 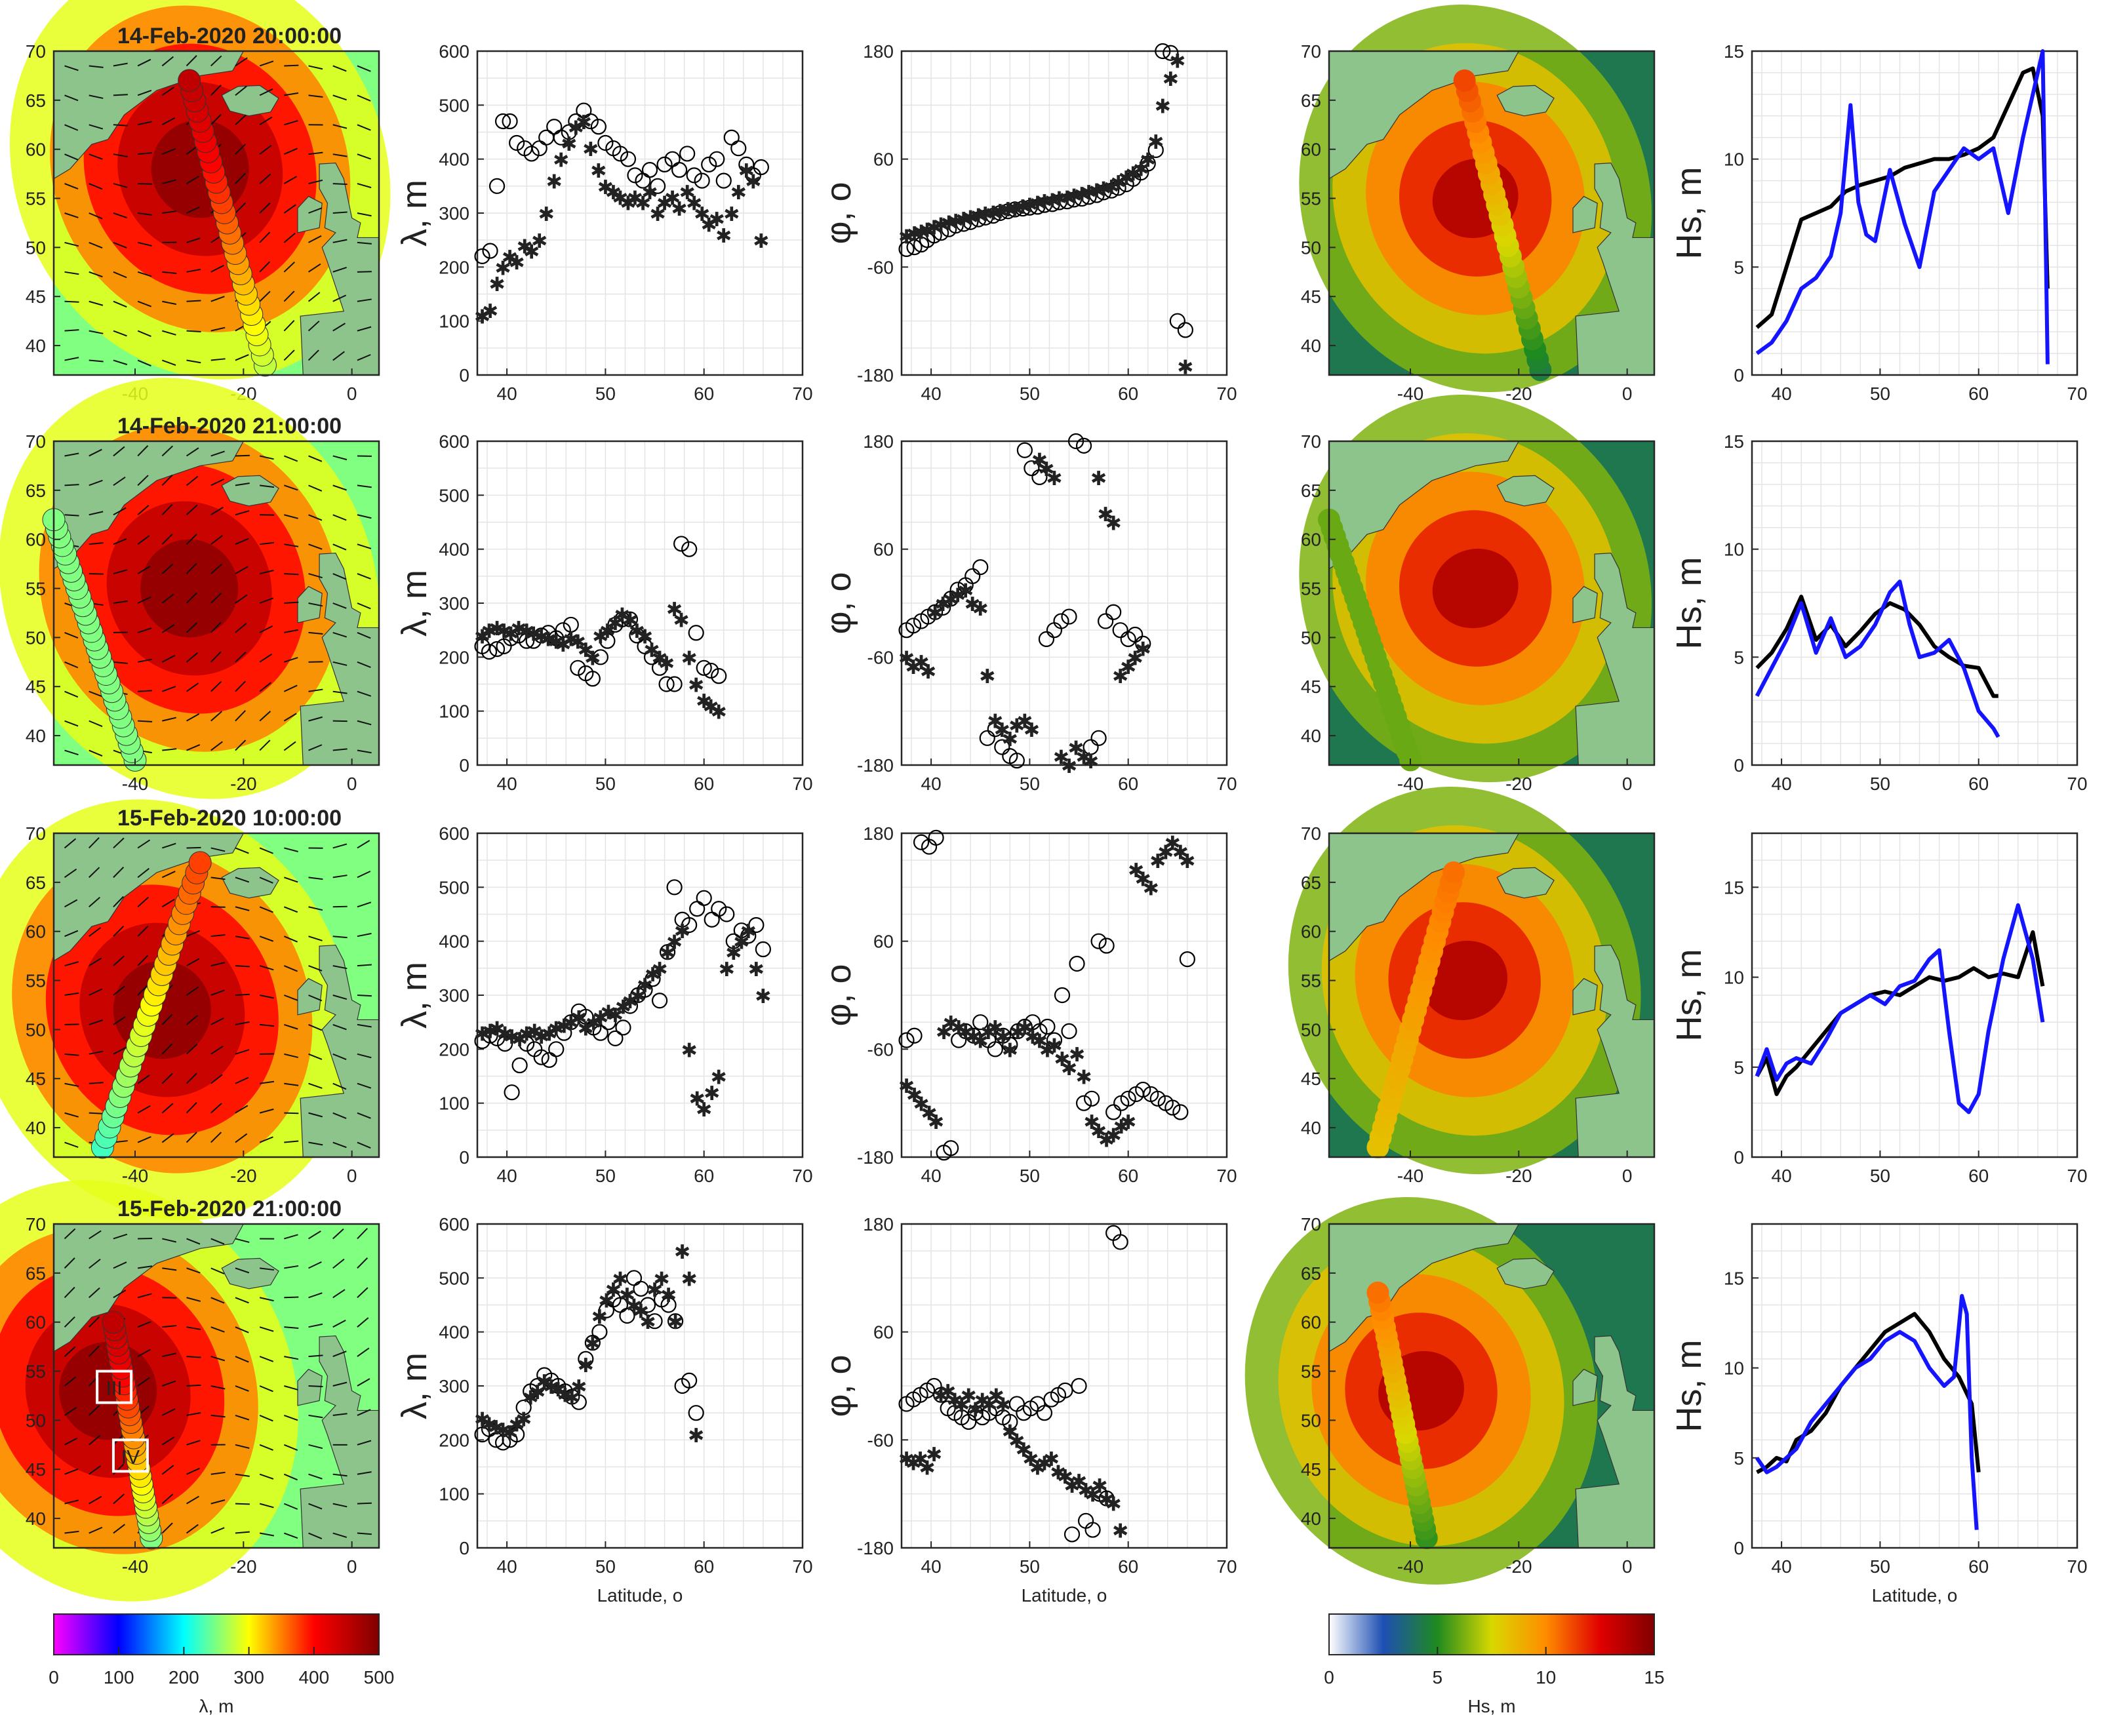 What do you see at coordinates (1453, 872) in the screenshot?
I see `track-point` at bounding box center [1453, 872].